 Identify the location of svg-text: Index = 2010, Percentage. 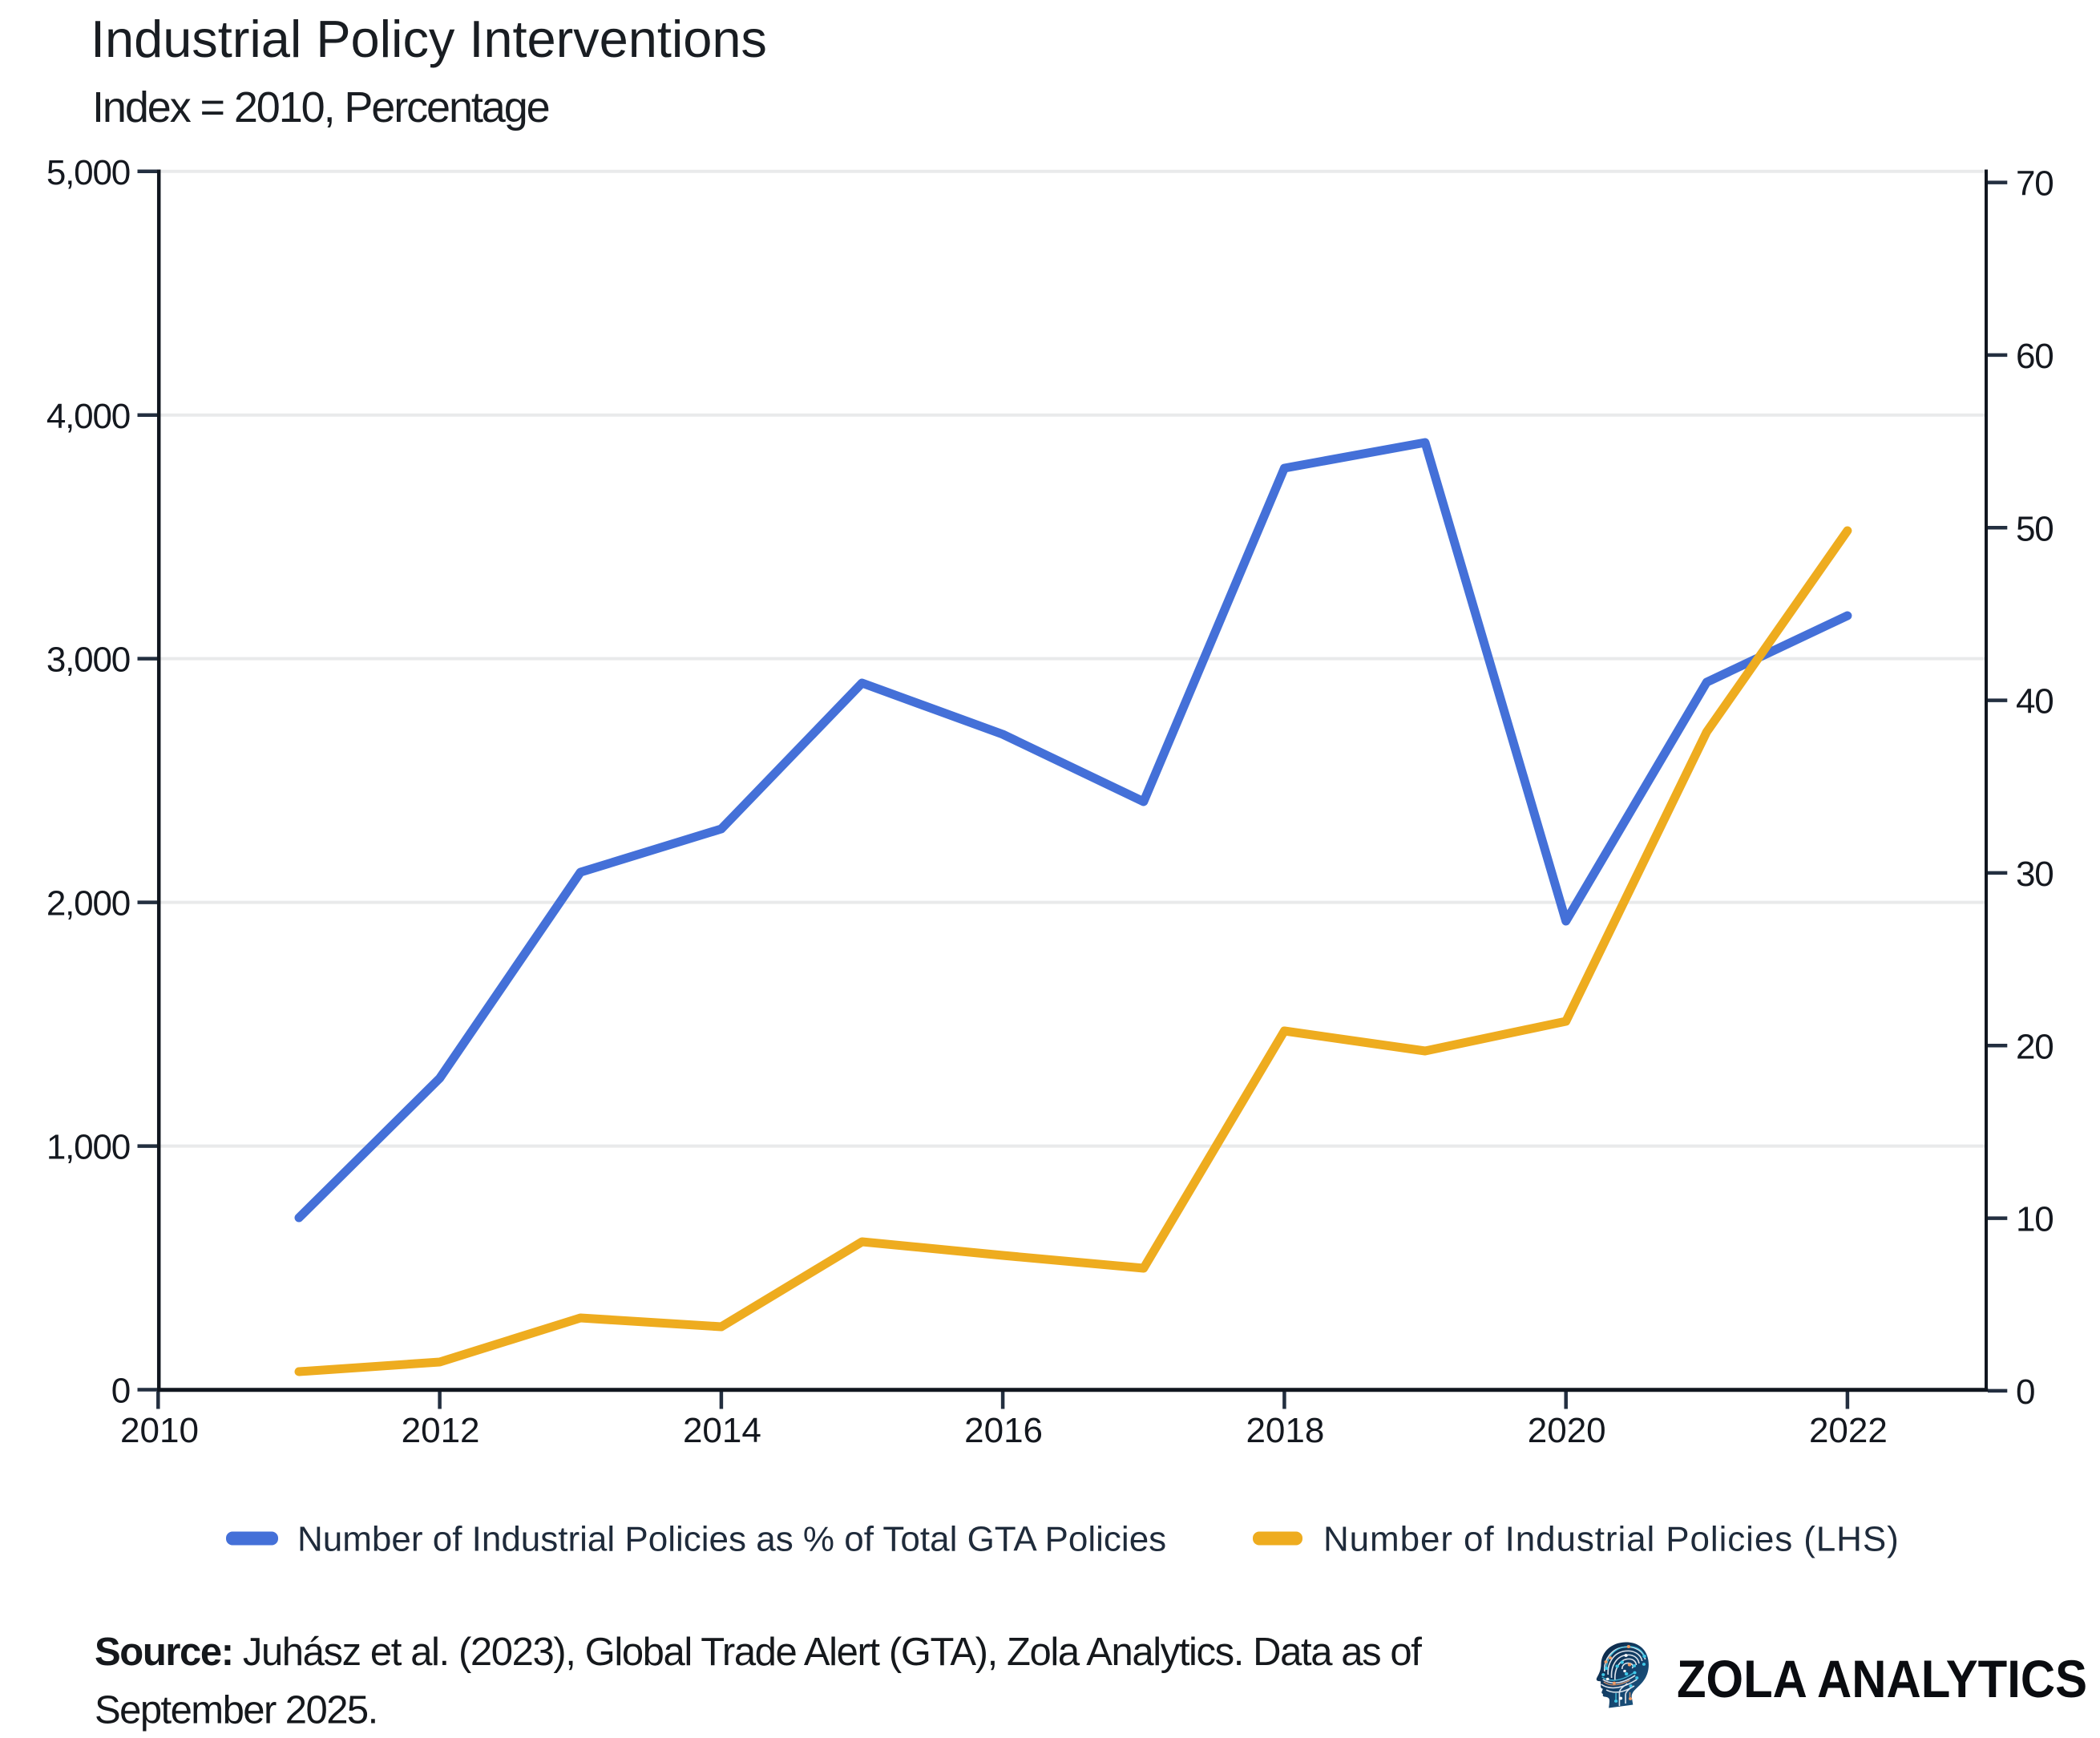
(320, 107).